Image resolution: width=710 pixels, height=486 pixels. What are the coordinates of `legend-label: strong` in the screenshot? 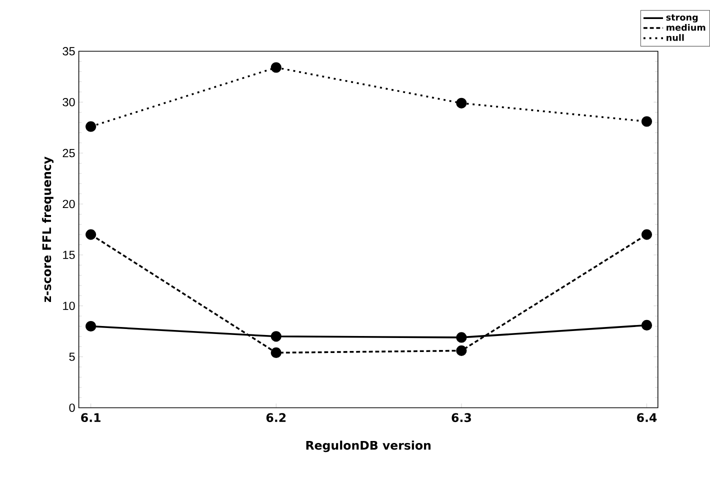 It's located at (682, 18).